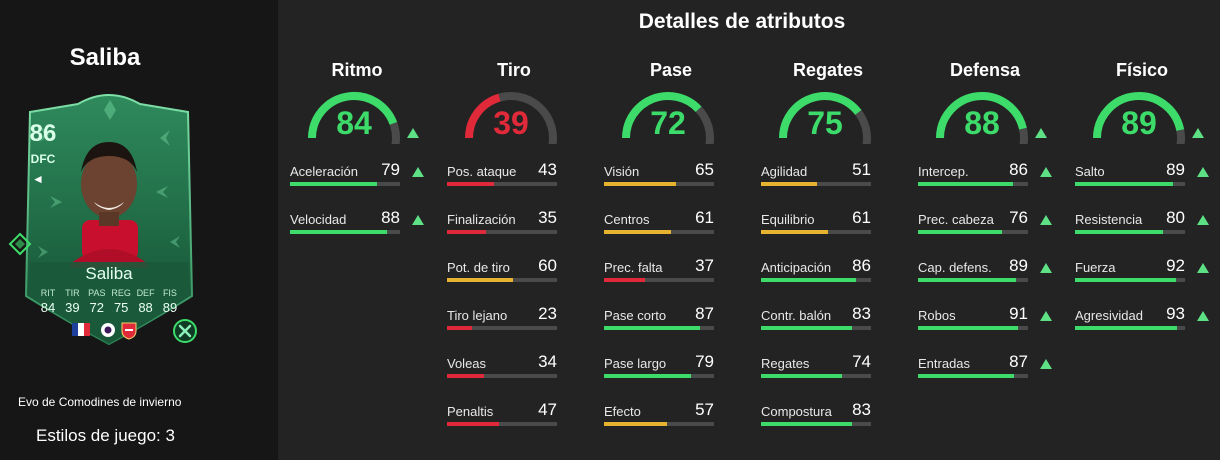  Describe the element at coordinates (357, 70) in the screenshot. I see `category-name: Ritmo` at that location.